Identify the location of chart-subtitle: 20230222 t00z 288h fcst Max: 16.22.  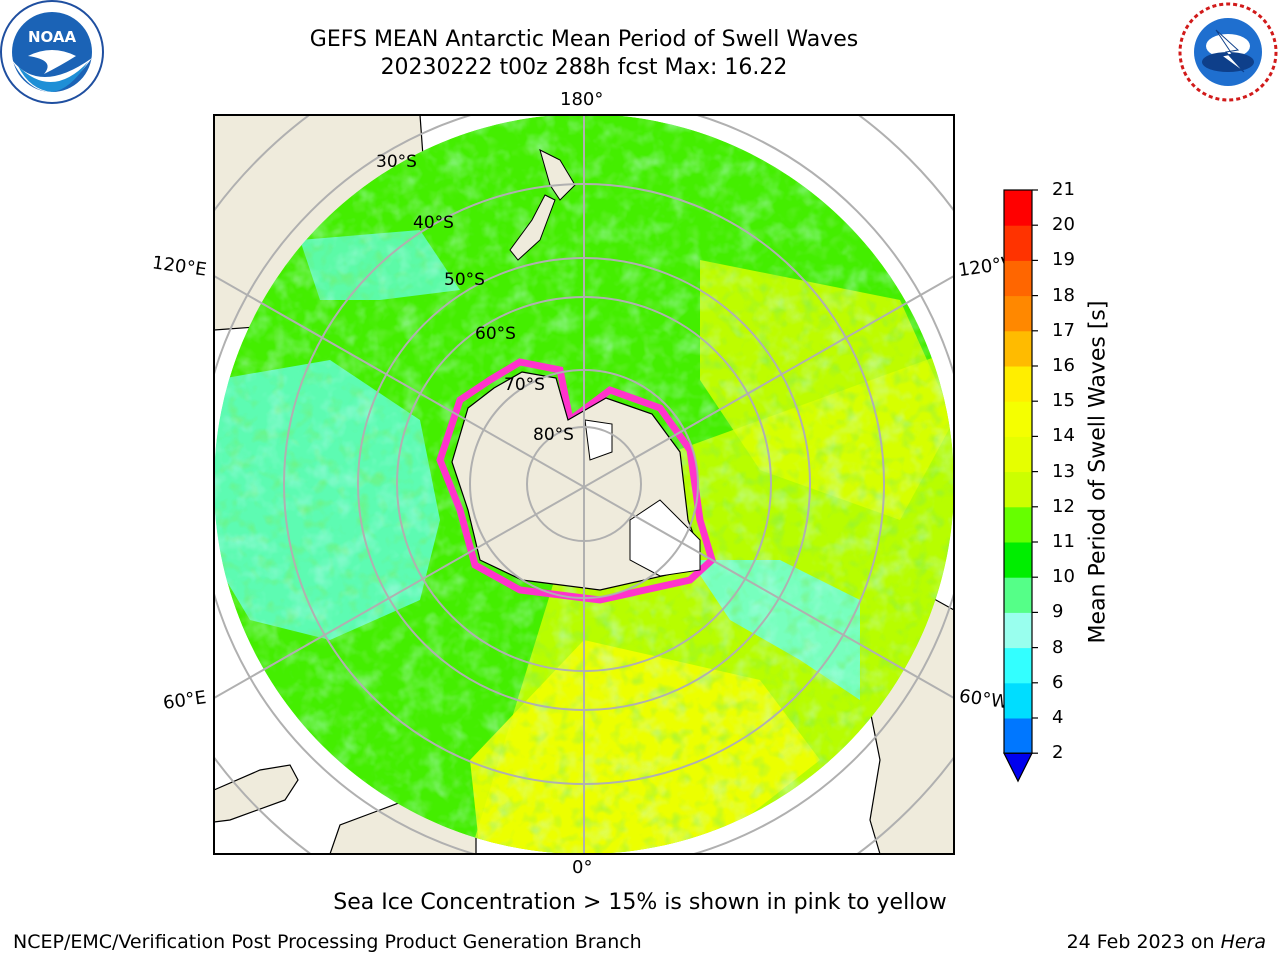
(584, 67).